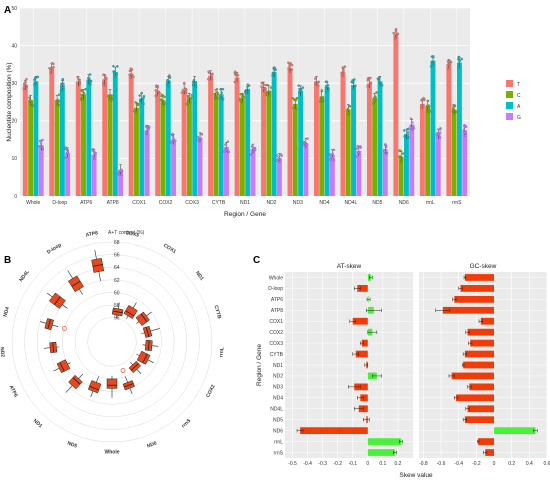  I want to click on bar-G-ND2, so click(279, 177).